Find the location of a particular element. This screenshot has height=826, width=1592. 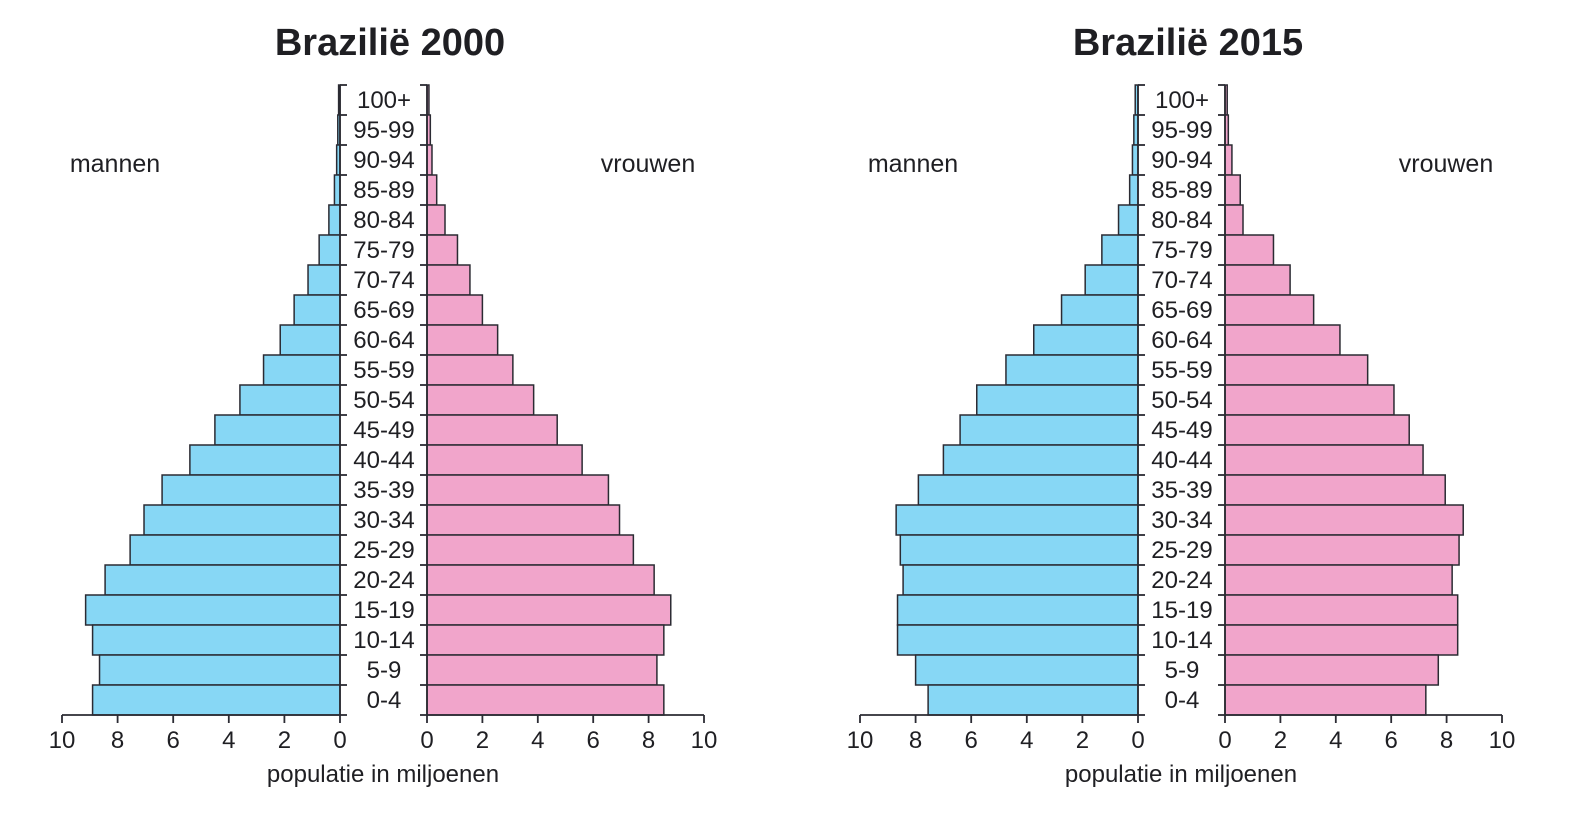

panel-2-chart-title: Brazilië 2015 is located at coordinates (1188, 43).